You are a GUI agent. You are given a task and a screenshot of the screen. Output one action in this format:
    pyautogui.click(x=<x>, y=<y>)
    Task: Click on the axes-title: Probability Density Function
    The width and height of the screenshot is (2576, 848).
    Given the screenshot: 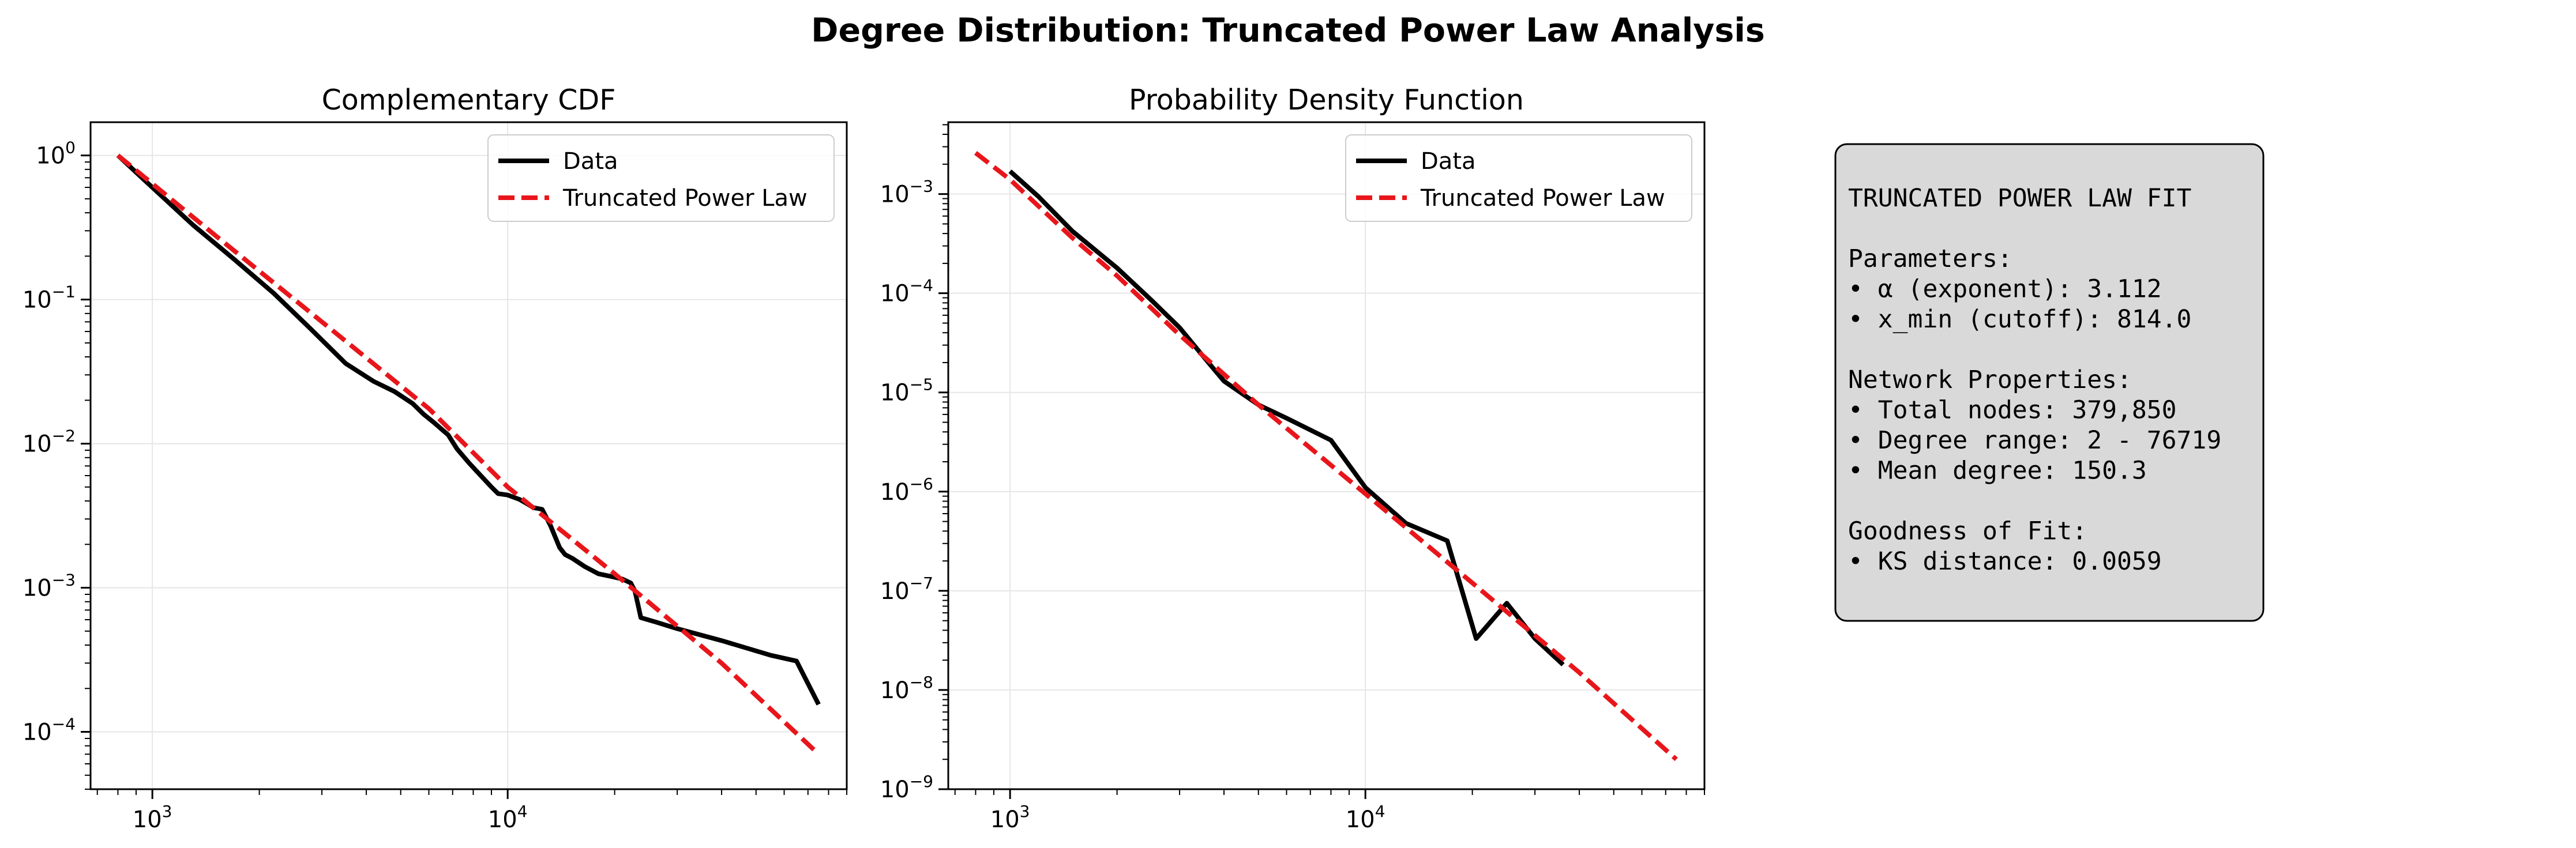 What is the action you would take?
    pyautogui.click(x=1326, y=100)
    